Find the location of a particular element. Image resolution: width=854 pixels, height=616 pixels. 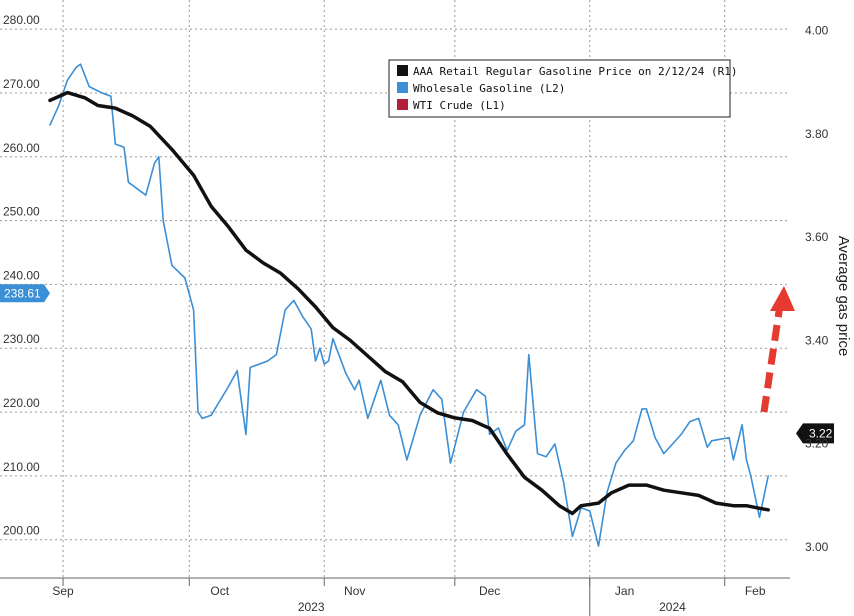

right-tick-label: 3.60 is located at coordinates (817, 237).